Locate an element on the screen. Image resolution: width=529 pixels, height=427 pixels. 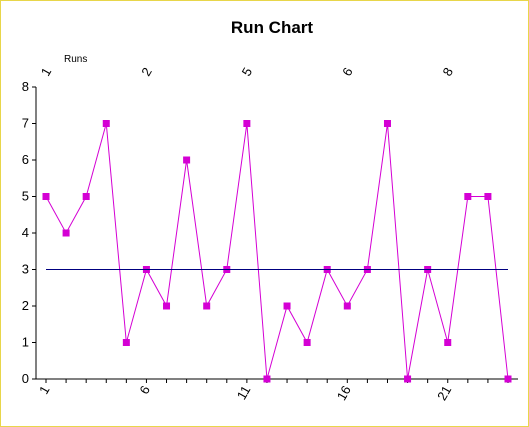
top-tick-label: 5 is located at coordinates (247, 72).